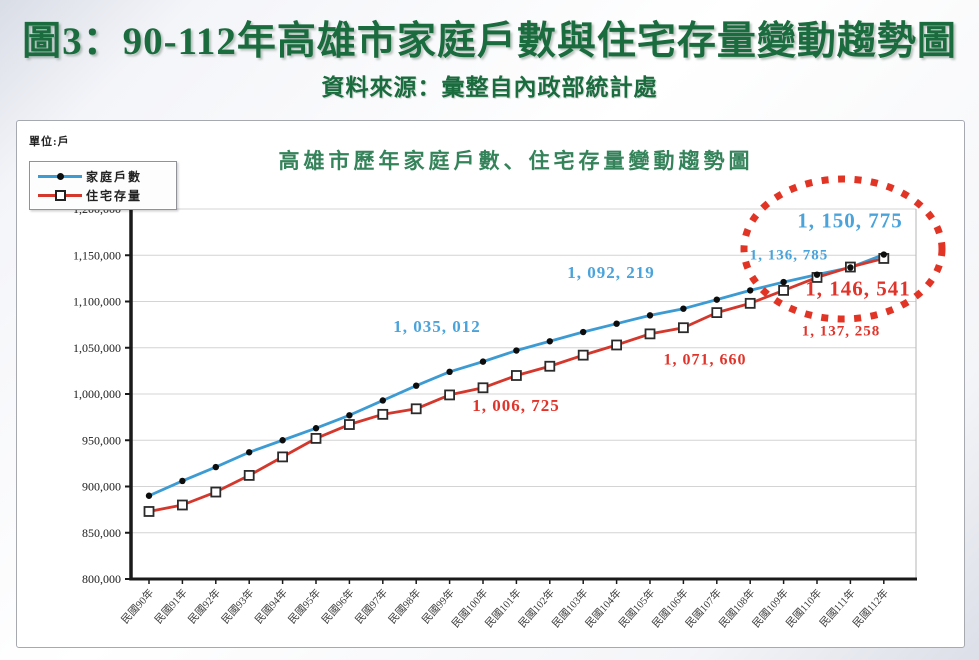 This screenshot has height=660, width=979. I want to click on x-axis-label: 民國98年, so click(405, 606).